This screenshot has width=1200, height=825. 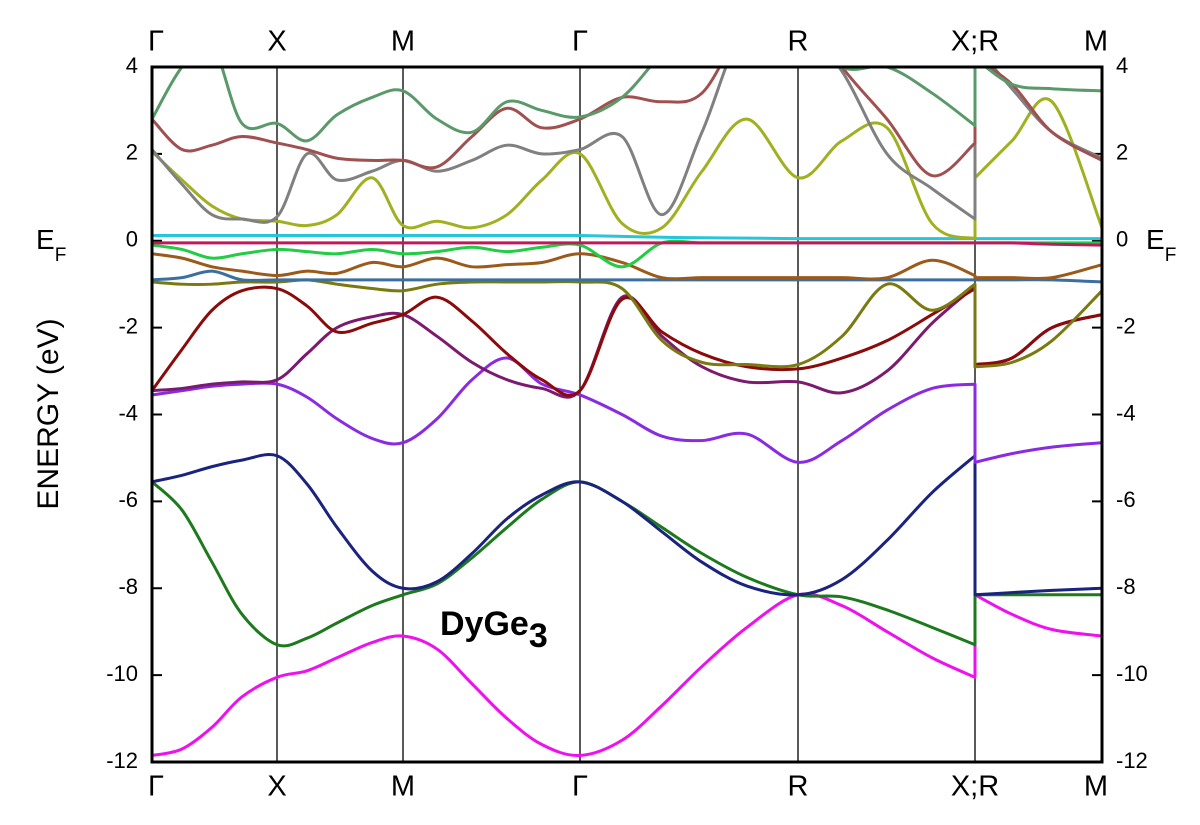 I want to click on y2-tick-label: -4, so click(x=1126, y=412).